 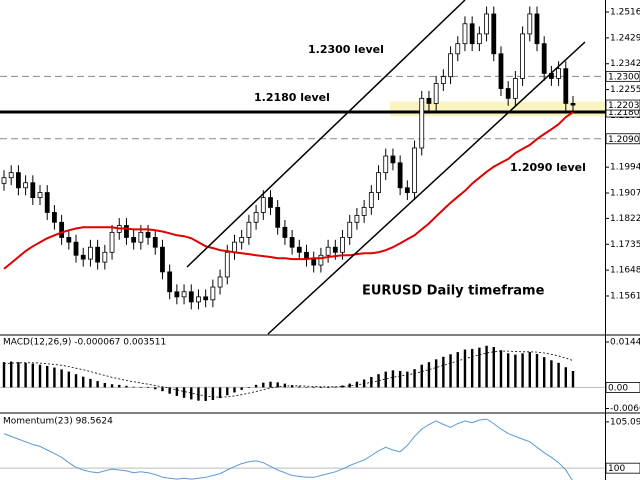 What do you see at coordinates (346, 49) in the screenshot?
I see `annotation: 1.2300 level` at bounding box center [346, 49].